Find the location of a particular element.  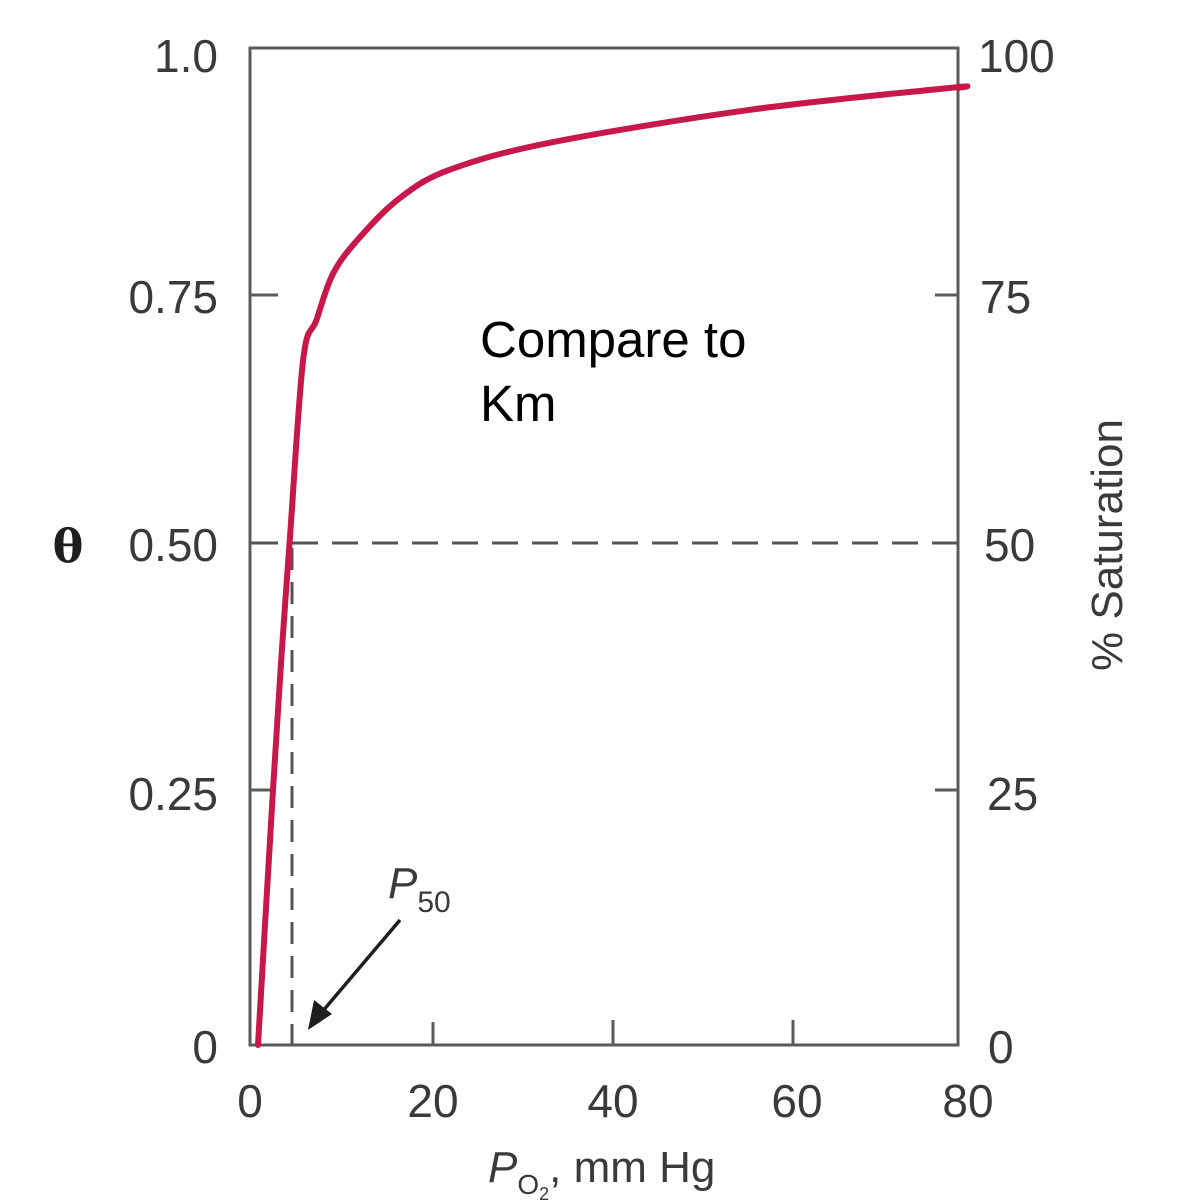

right-axis-title: % Saturation is located at coordinates (1107, 545).